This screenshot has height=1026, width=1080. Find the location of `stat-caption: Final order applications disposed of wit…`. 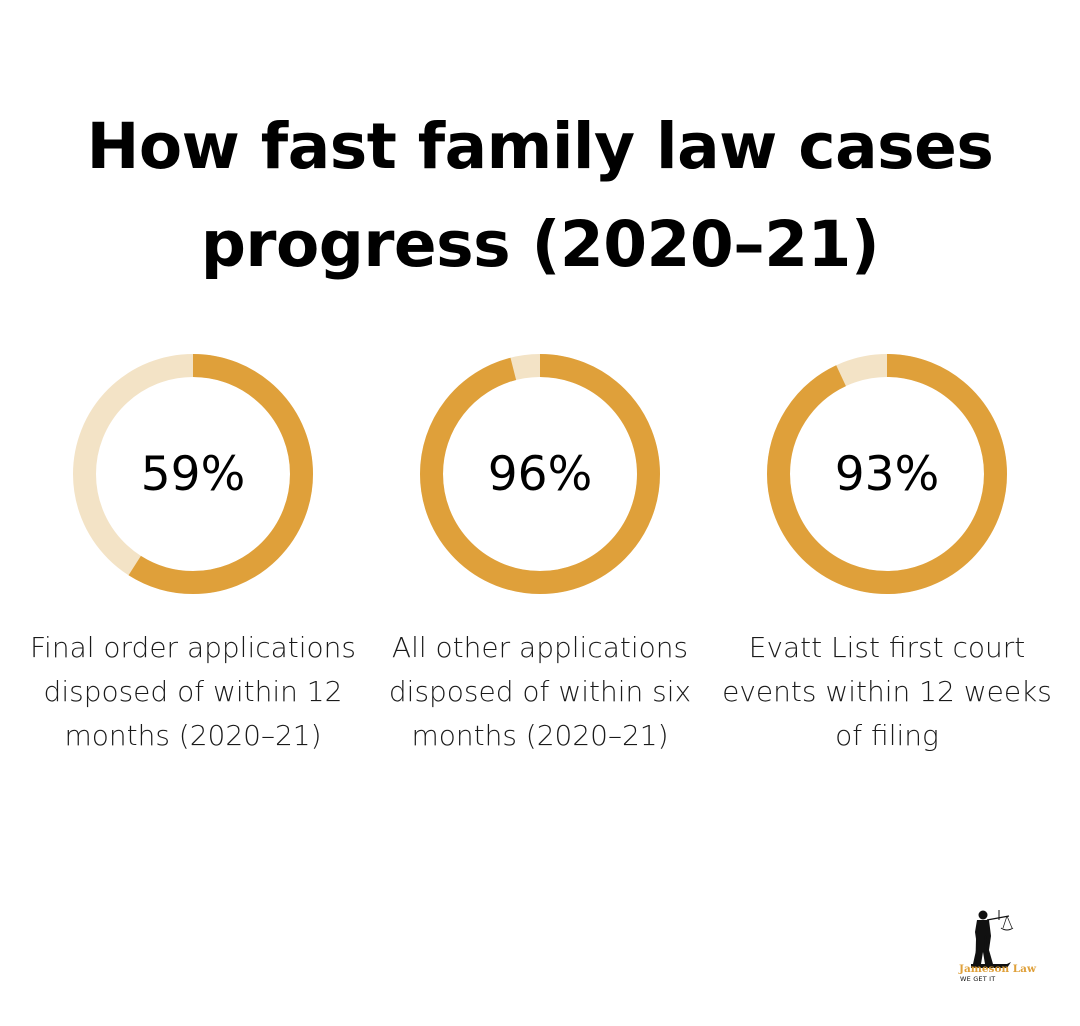

stat-caption: Final order applications disposed of wit… is located at coordinates (193, 691).